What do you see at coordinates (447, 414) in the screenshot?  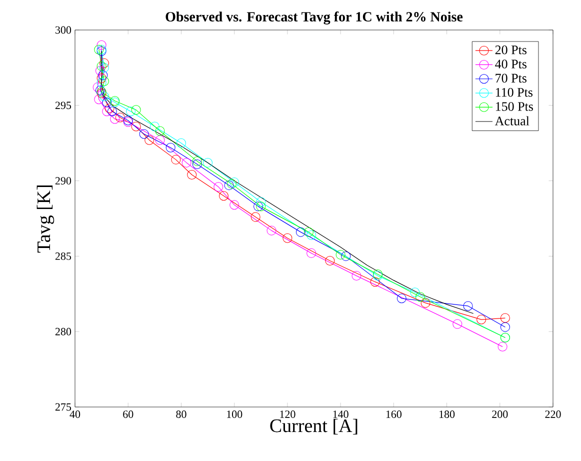 I see `x-tick-label: 180` at bounding box center [447, 414].